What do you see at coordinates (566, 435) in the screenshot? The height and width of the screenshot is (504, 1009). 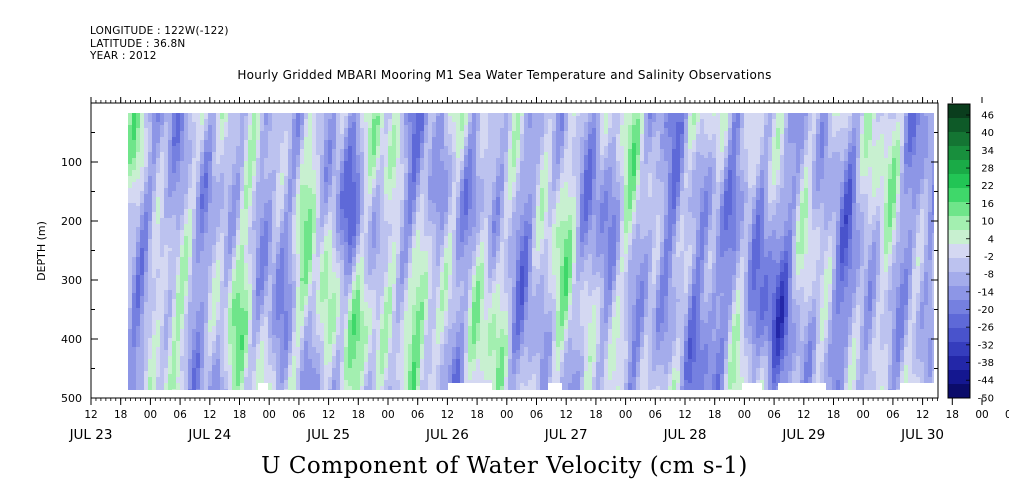 I see `x-day-label: JUL 27` at bounding box center [566, 435].